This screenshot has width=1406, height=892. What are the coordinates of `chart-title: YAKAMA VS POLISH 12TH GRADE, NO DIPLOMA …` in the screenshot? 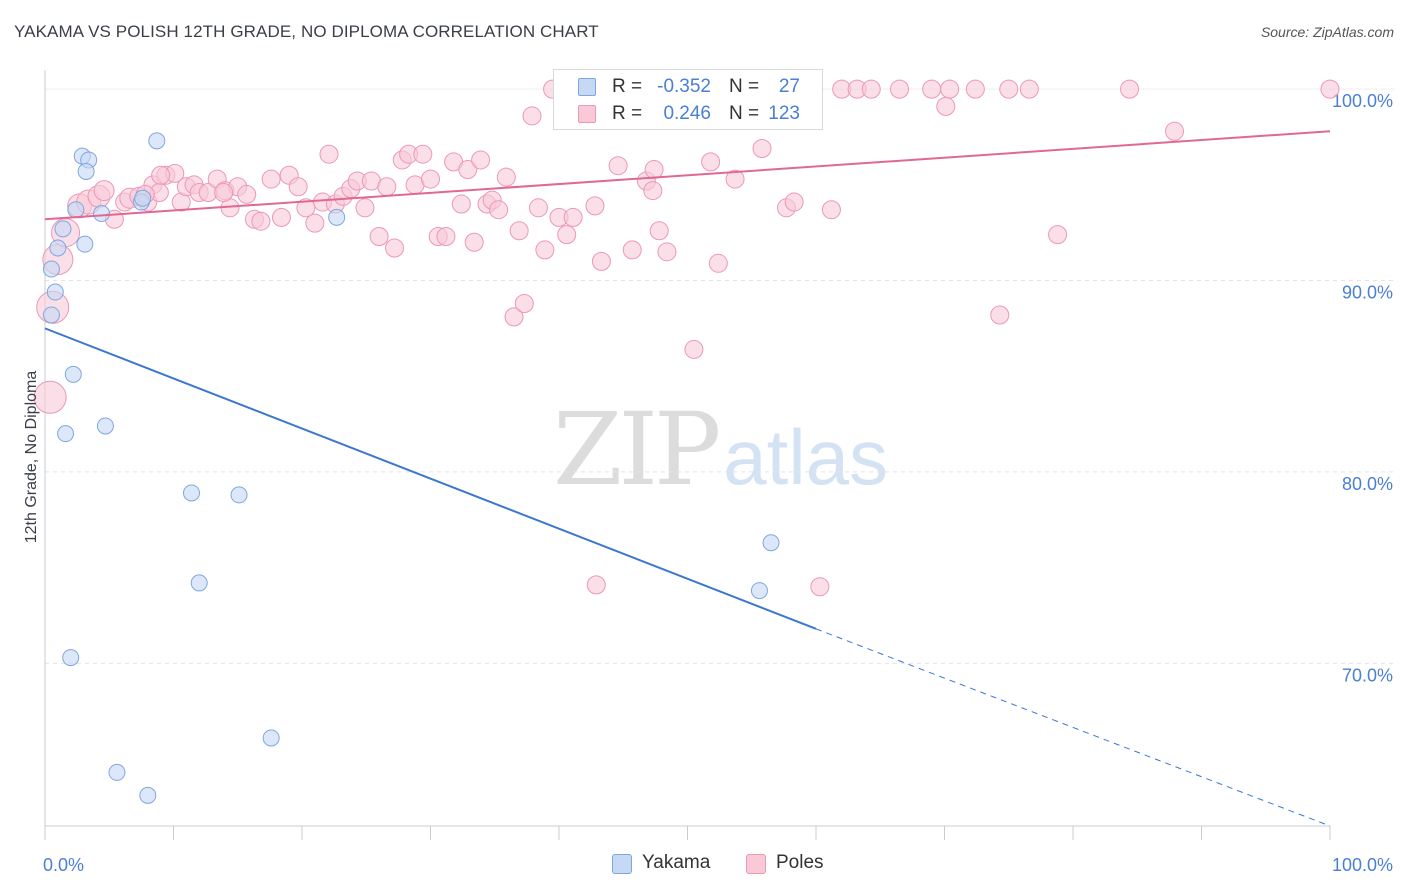 It's located at (306, 31).